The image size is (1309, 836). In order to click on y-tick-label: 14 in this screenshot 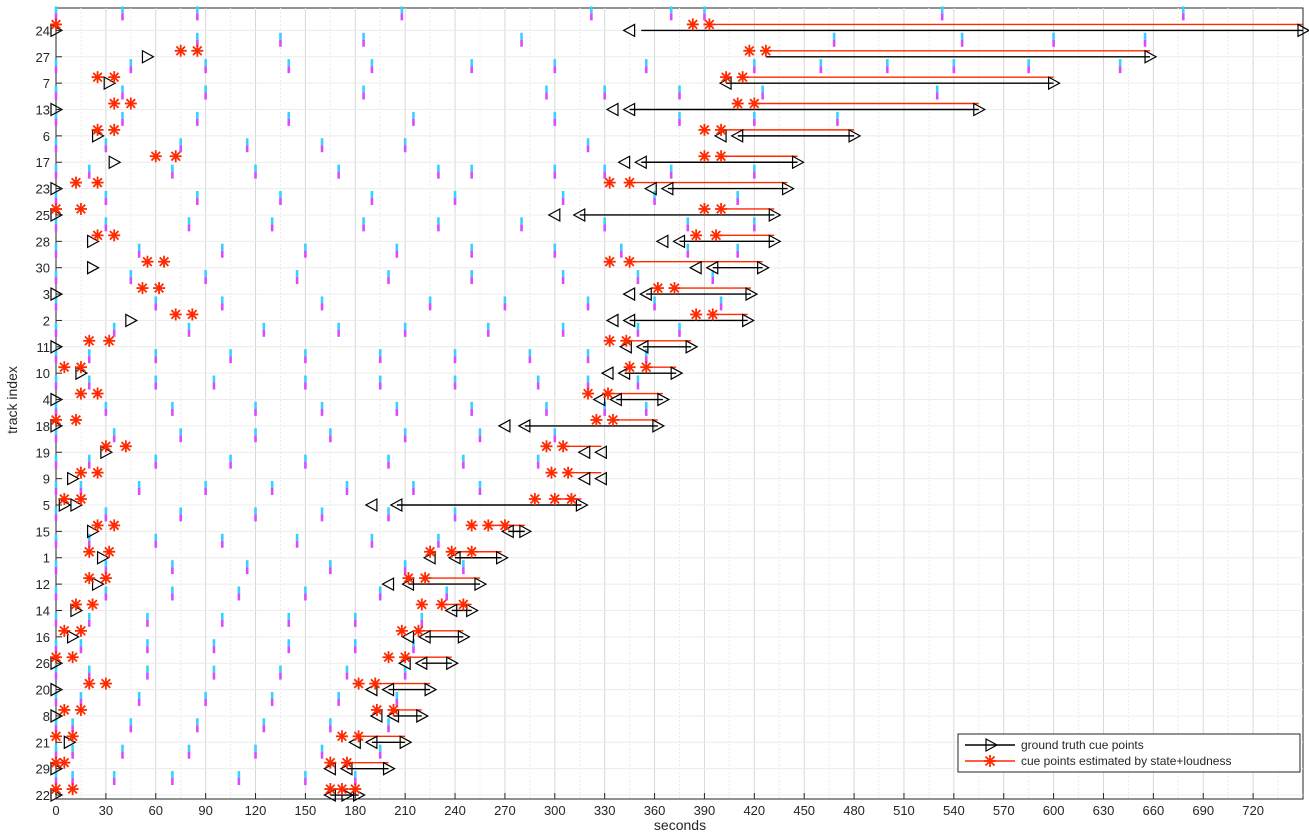, I will do `click(43, 610)`.